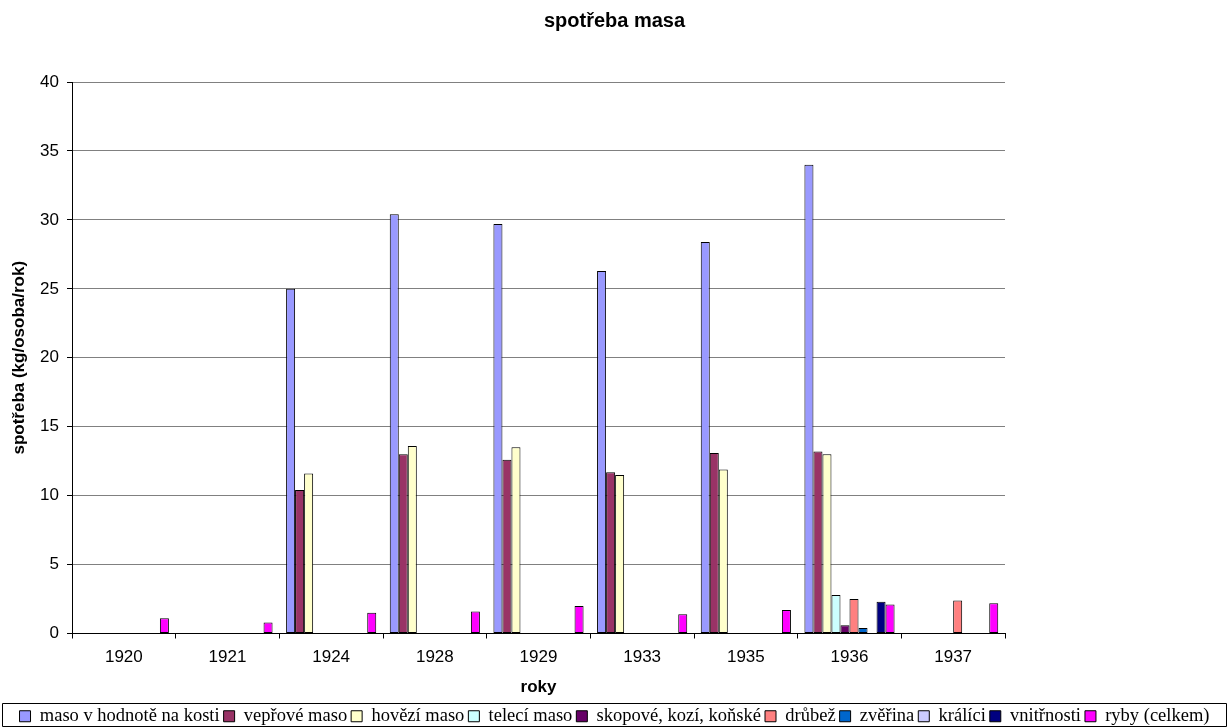 This screenshot has height=727, width=1229. What do you see at coordinates (49, 426) in the screenshot?
I see `y-tick-label: 15` at bounding box center [49, 426].